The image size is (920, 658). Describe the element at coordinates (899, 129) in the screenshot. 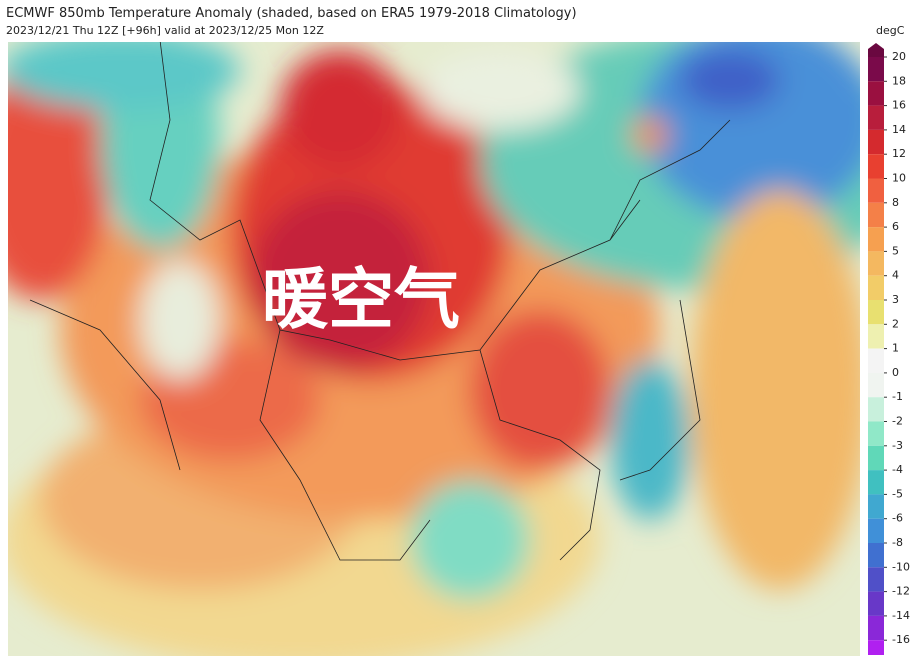

I see `colorbar-tick-label: 14` at that location.